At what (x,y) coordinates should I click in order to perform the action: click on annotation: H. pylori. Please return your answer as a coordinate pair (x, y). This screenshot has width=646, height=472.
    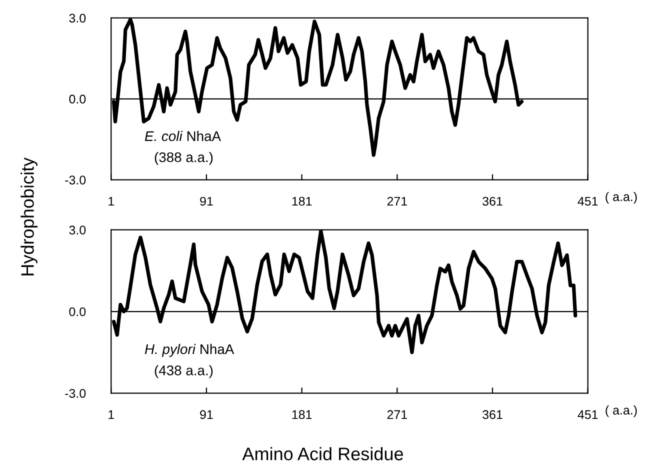
    Looking at the image, I should click on (170, 350).